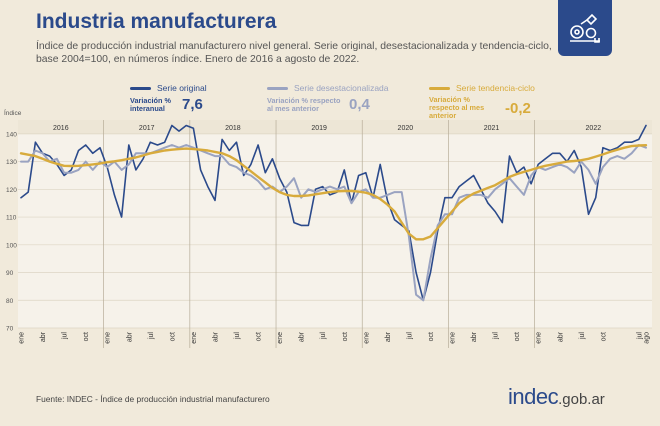  Describe the element at coordinates (10, 273) in the screenshot. I see `y-tick-label: 90` at that location.